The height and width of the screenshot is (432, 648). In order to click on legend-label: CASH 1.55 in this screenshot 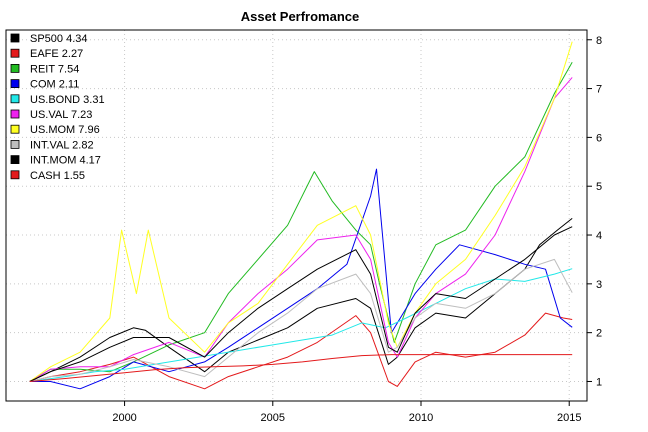, I will do `click(57, 176)`.